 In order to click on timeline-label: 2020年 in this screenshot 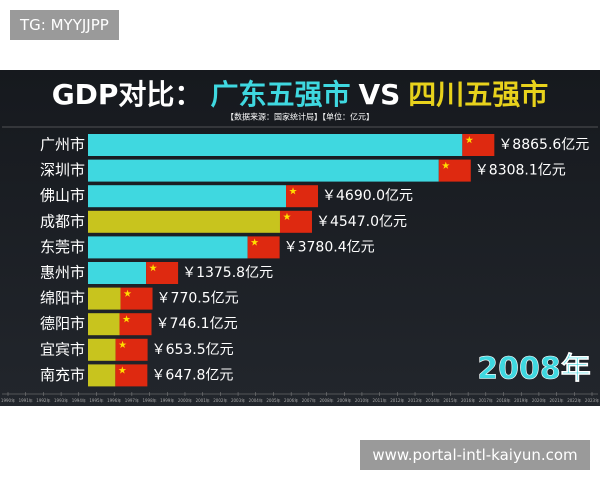, I will do `click(539, 400)`.